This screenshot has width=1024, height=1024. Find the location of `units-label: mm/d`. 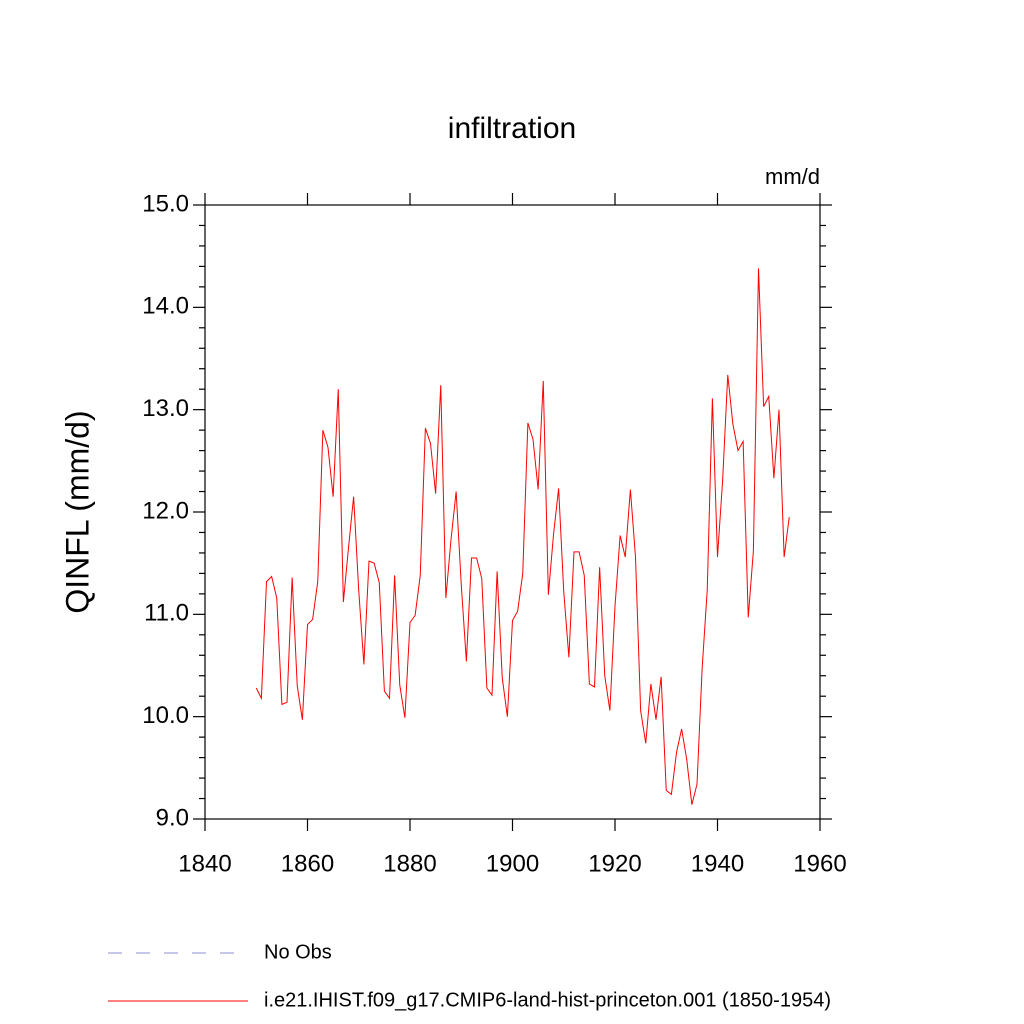

units-label: mm/d is located at coordinates (792, 176).